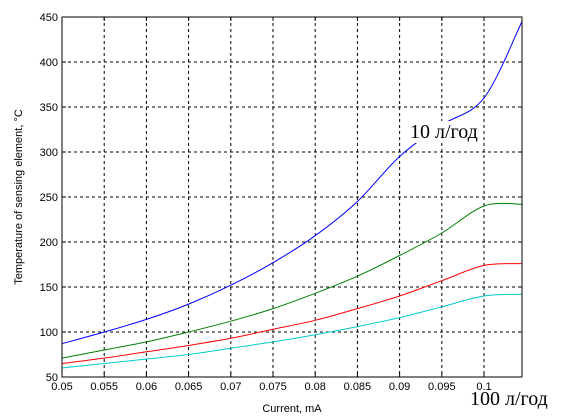 The width and height of the screenshot is (577, 418). Describe the element at coordinates (146, 387) in the screenshot. I see `x-tick-label: 0.06` at that location.